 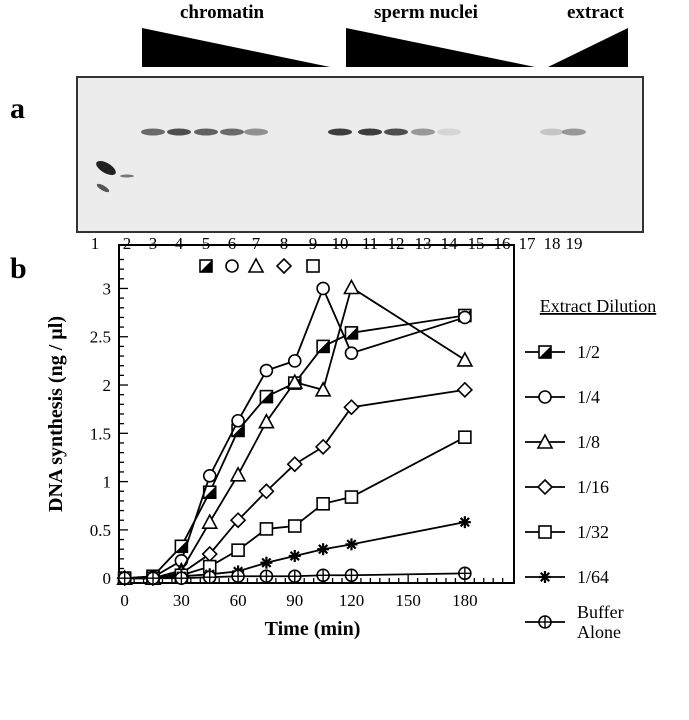 I want to click on legend-label: 1/32, so click(x=593, y=532).